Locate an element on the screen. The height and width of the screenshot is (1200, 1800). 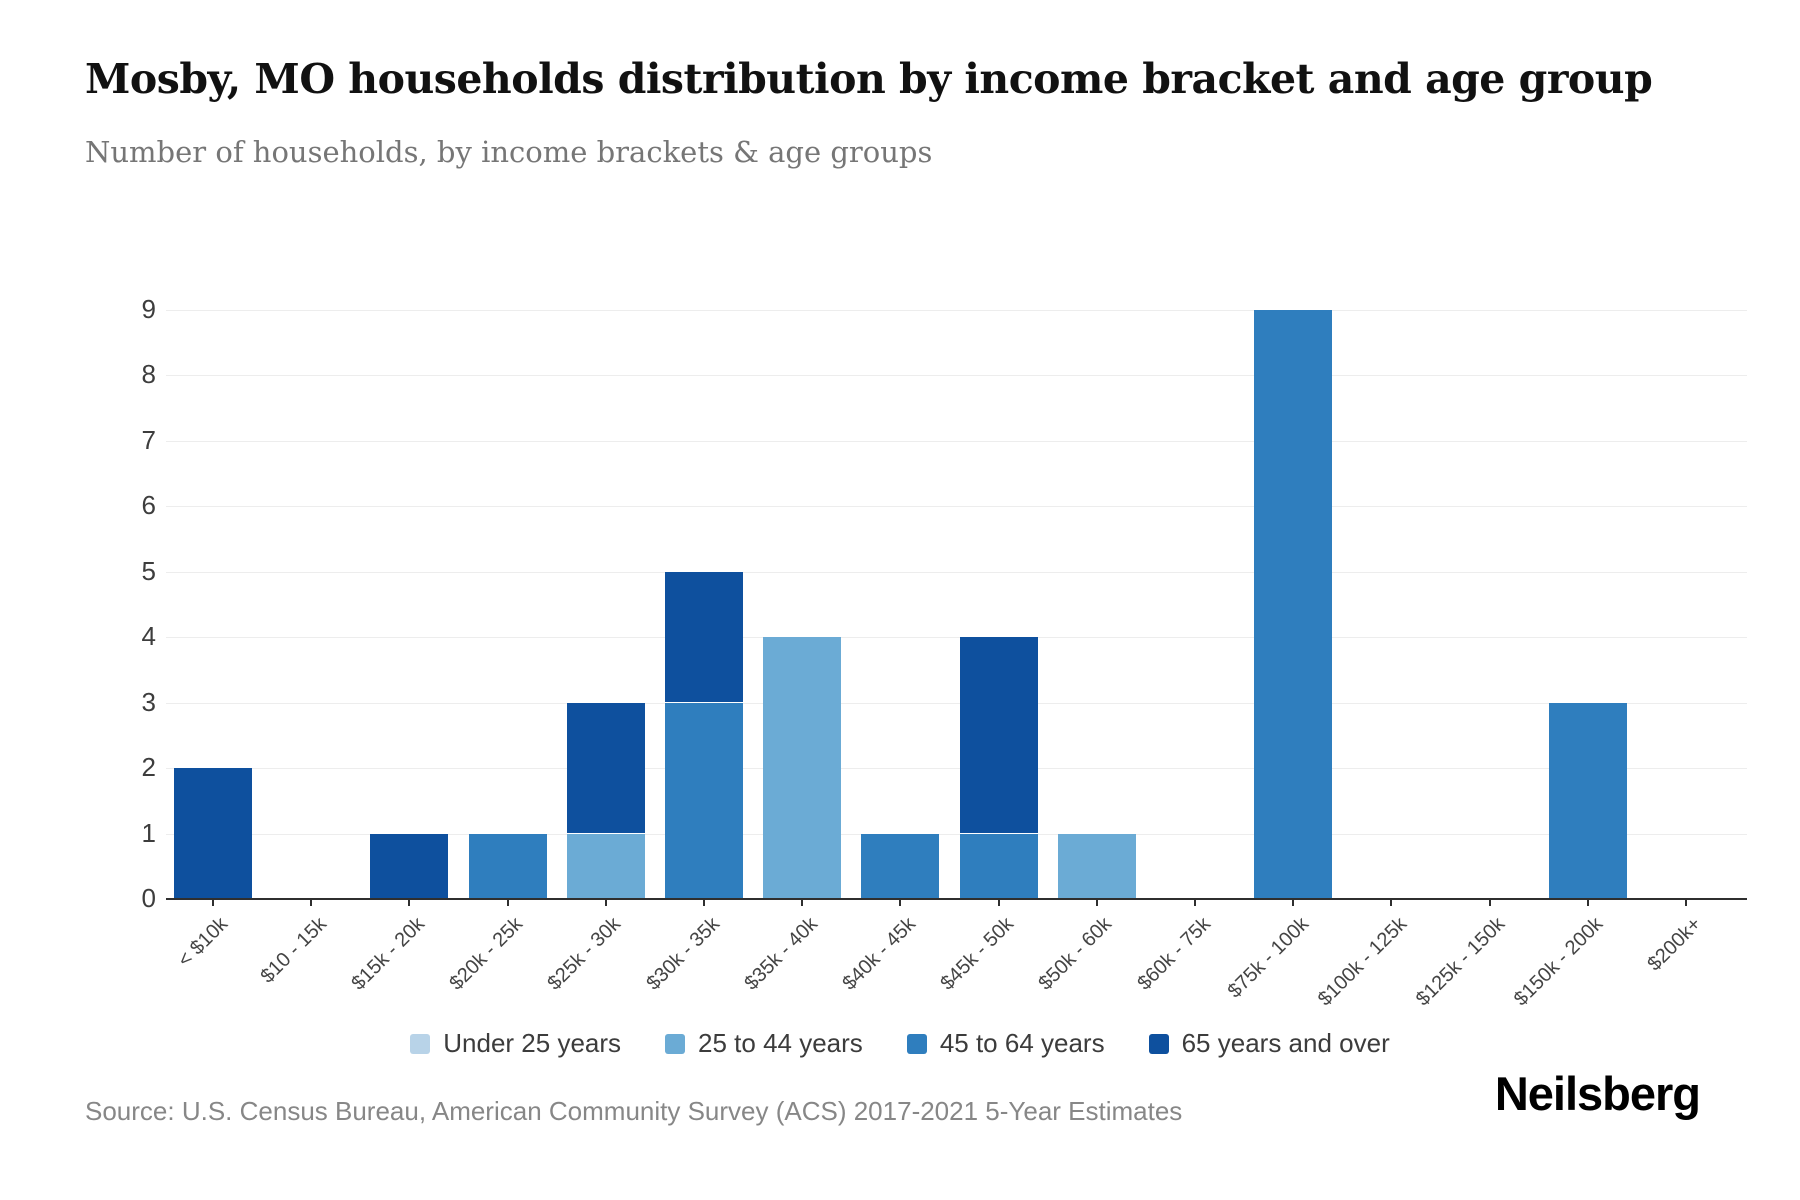
y-tick-label: 9 is located at coordinates (148, 308).